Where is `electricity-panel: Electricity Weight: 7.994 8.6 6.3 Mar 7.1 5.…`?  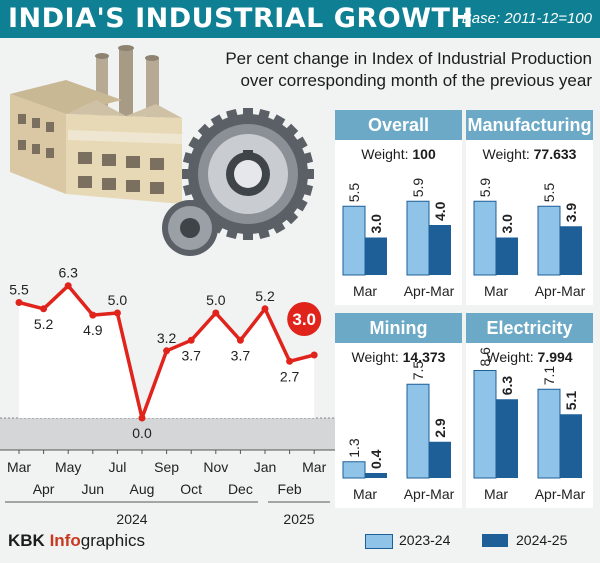 electricity-panel: Electricity Weight: 7.994 8.6 6.3 Mar 7.1 5.… is located at coordinates (529, 410).